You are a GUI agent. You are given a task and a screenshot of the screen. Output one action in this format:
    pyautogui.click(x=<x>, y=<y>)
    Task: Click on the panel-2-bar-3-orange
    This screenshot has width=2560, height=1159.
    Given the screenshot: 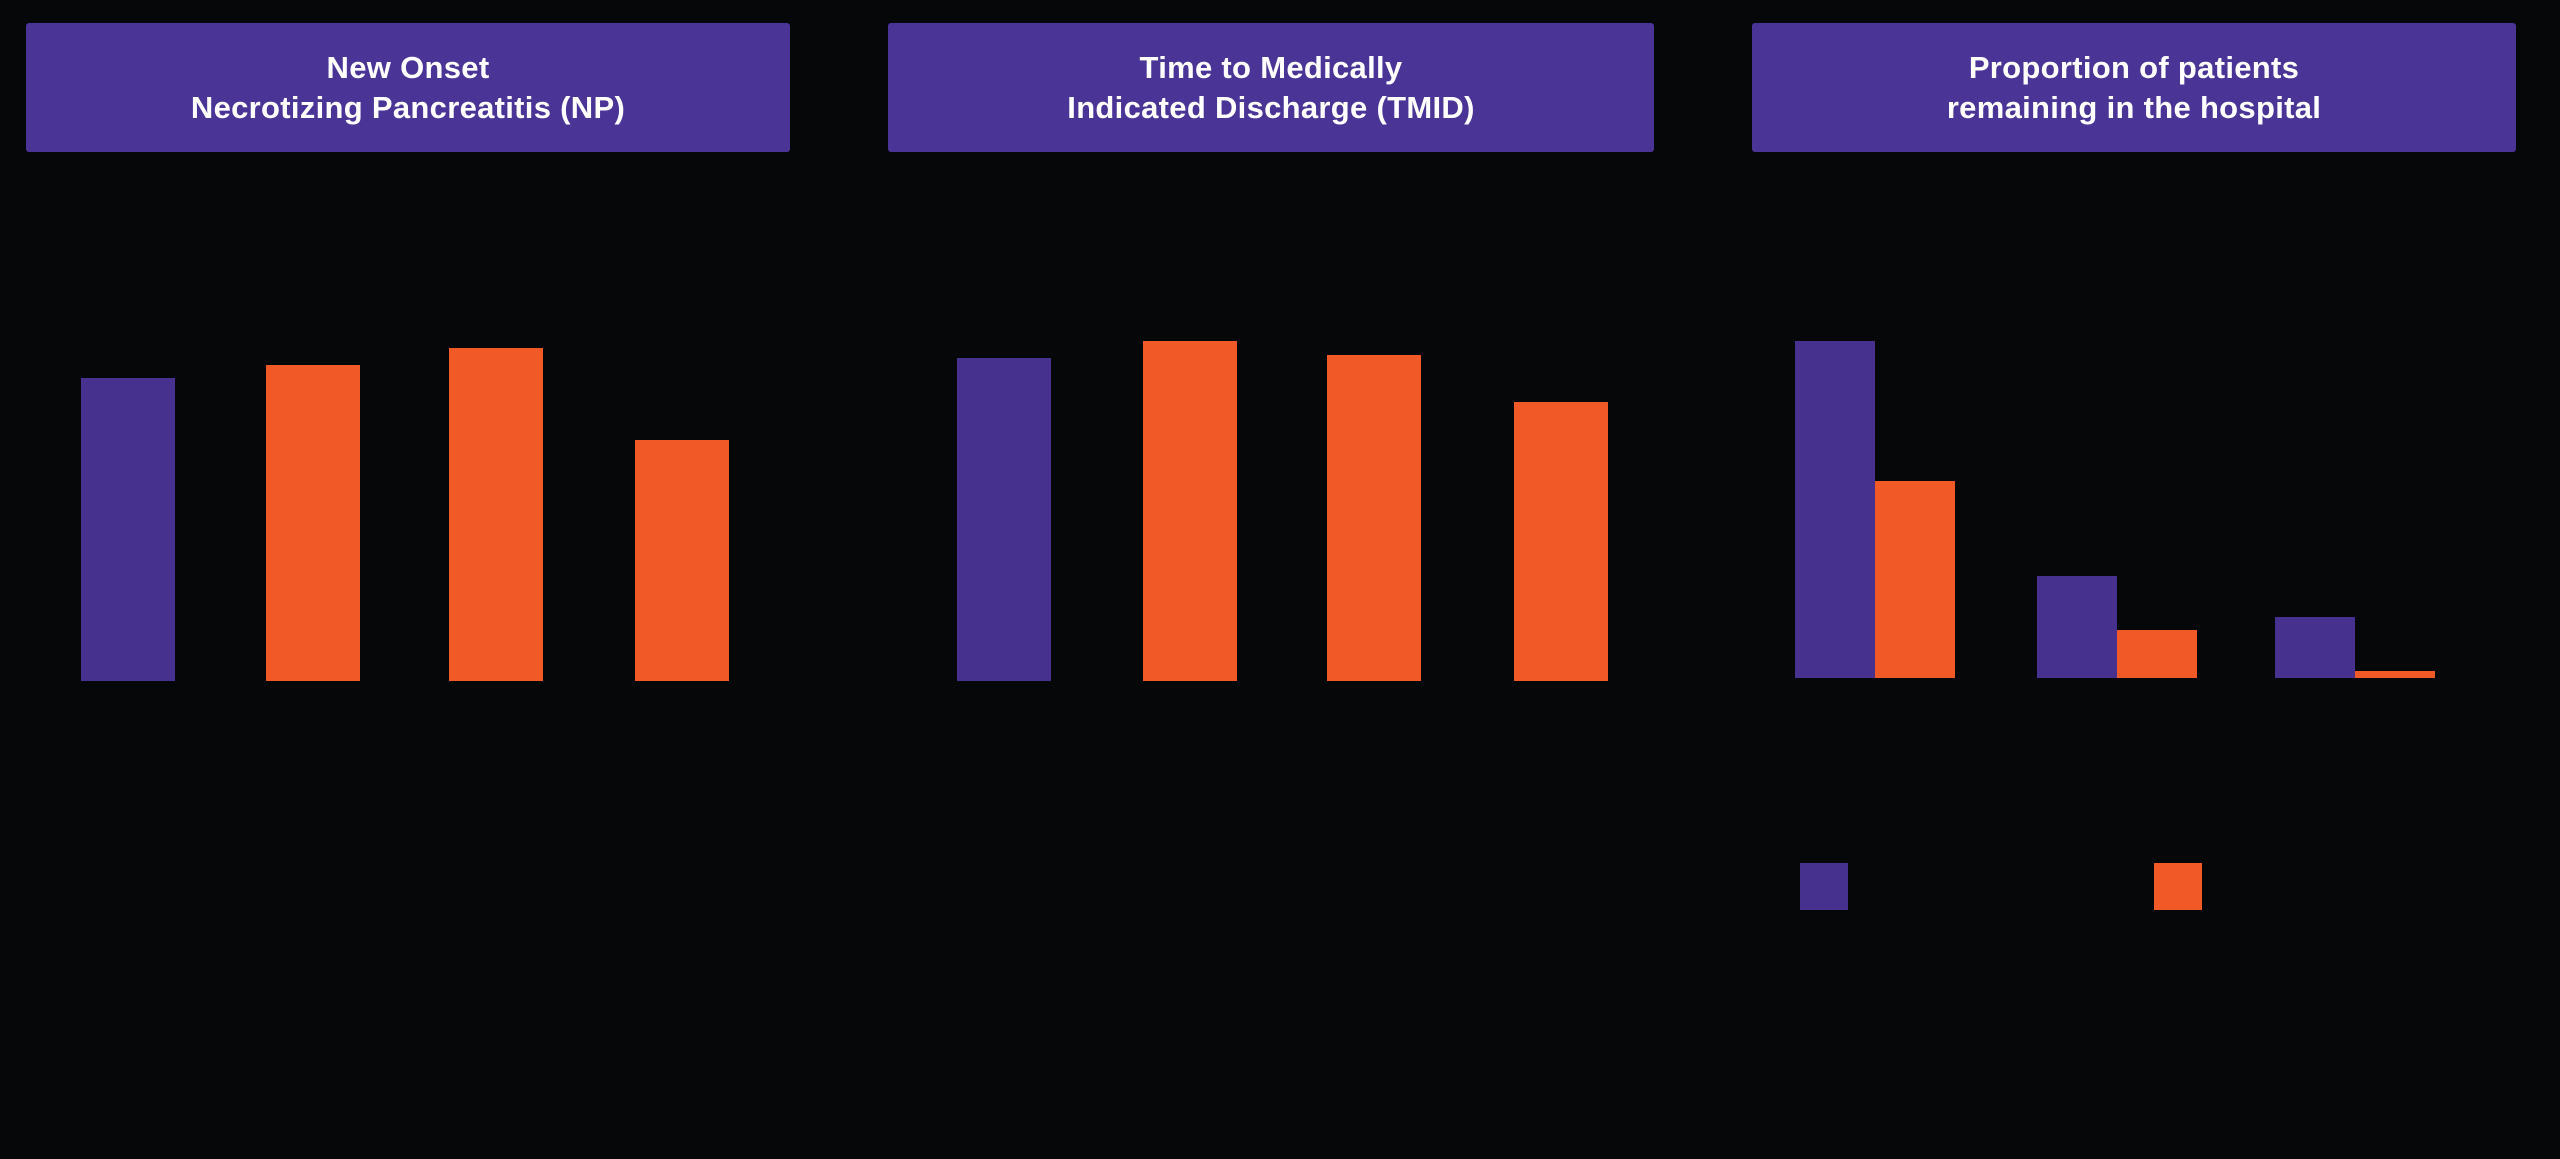 What is the action you would take?
    pyautogui.click(x=1374, y=518)
    